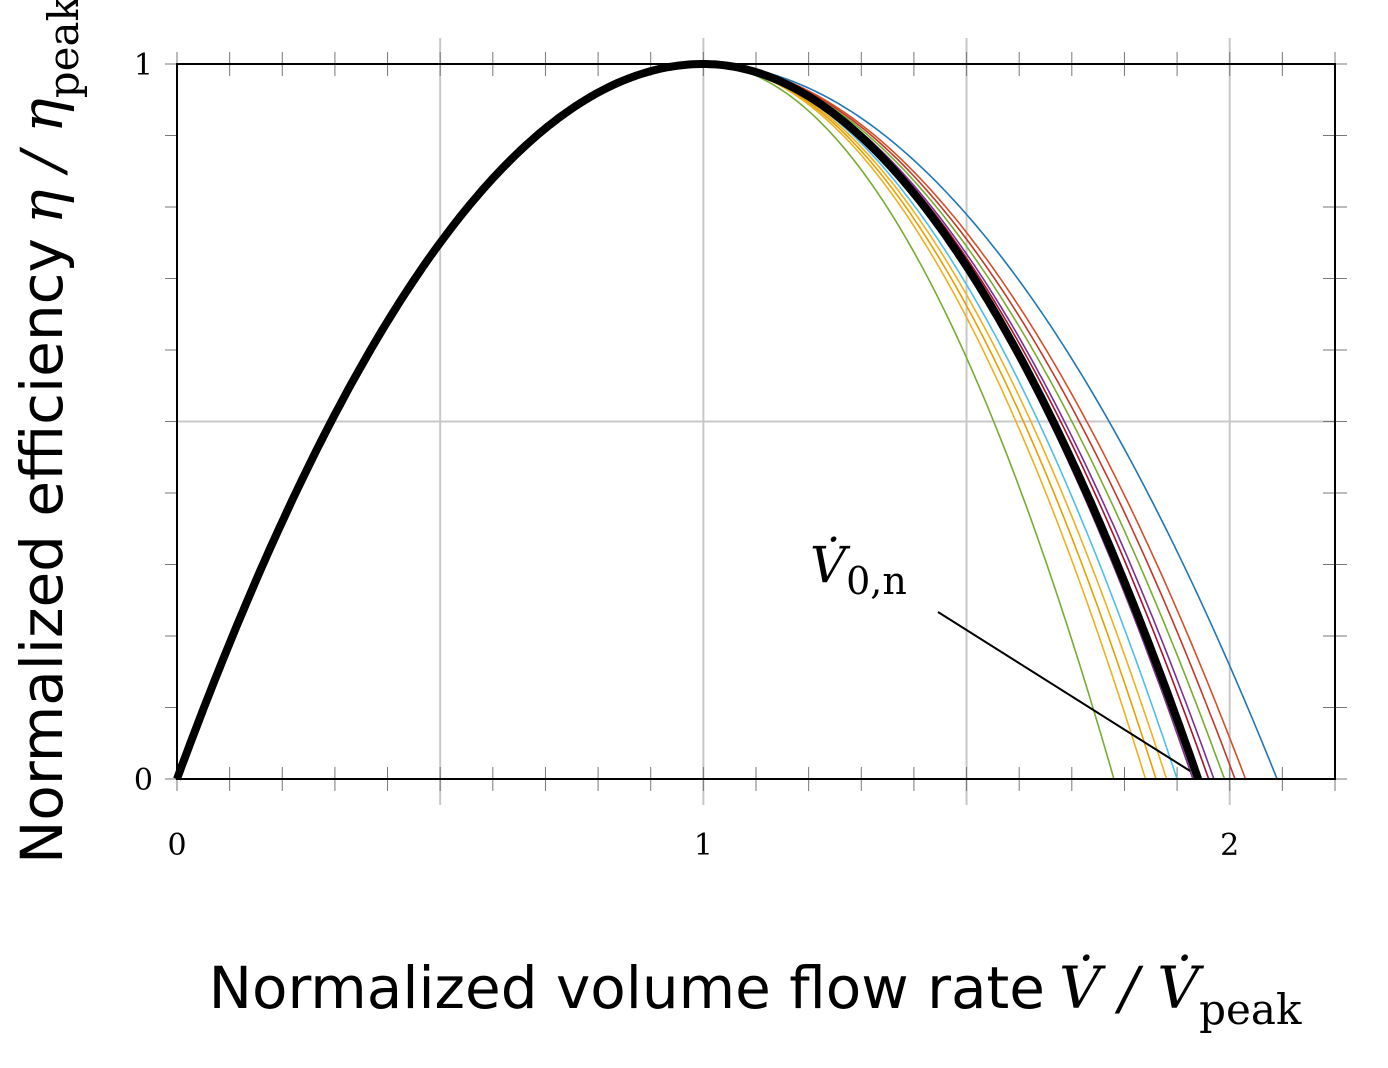  What do you see at coordinates (42, 161) in the screenshot?
I see `y-axis-symbol-sep: /` at bounding box center [42, 161].